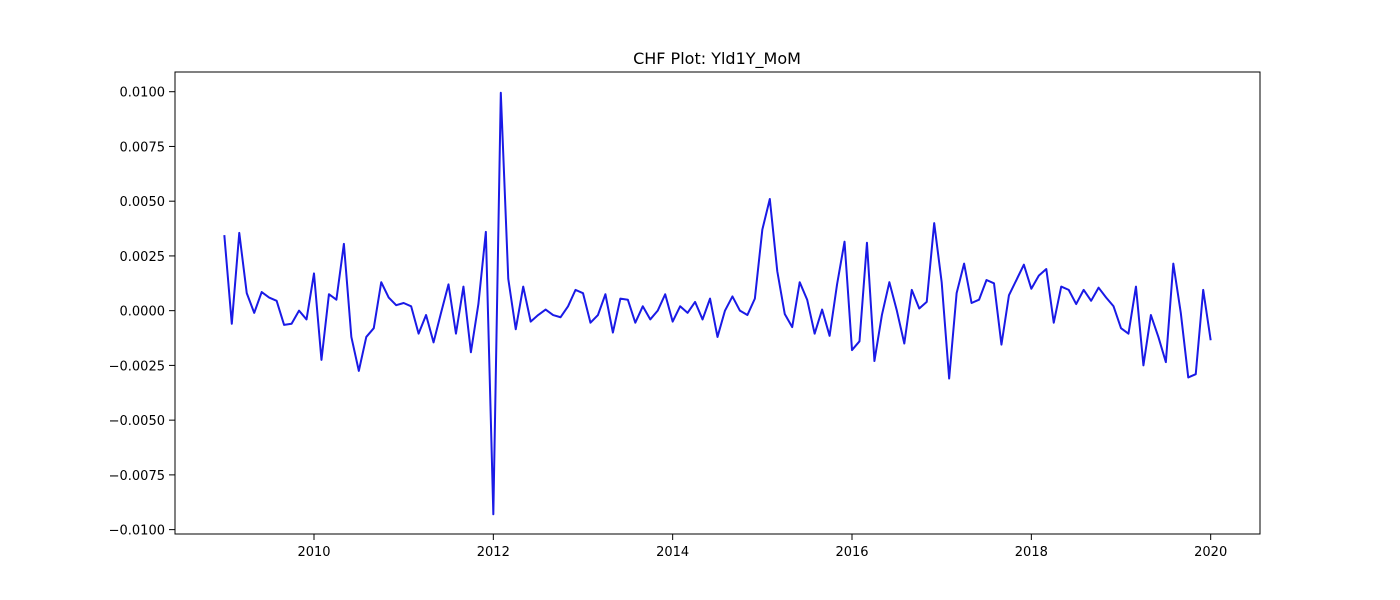  I want to click on x-tick-label: 2010, so click(313, 552).